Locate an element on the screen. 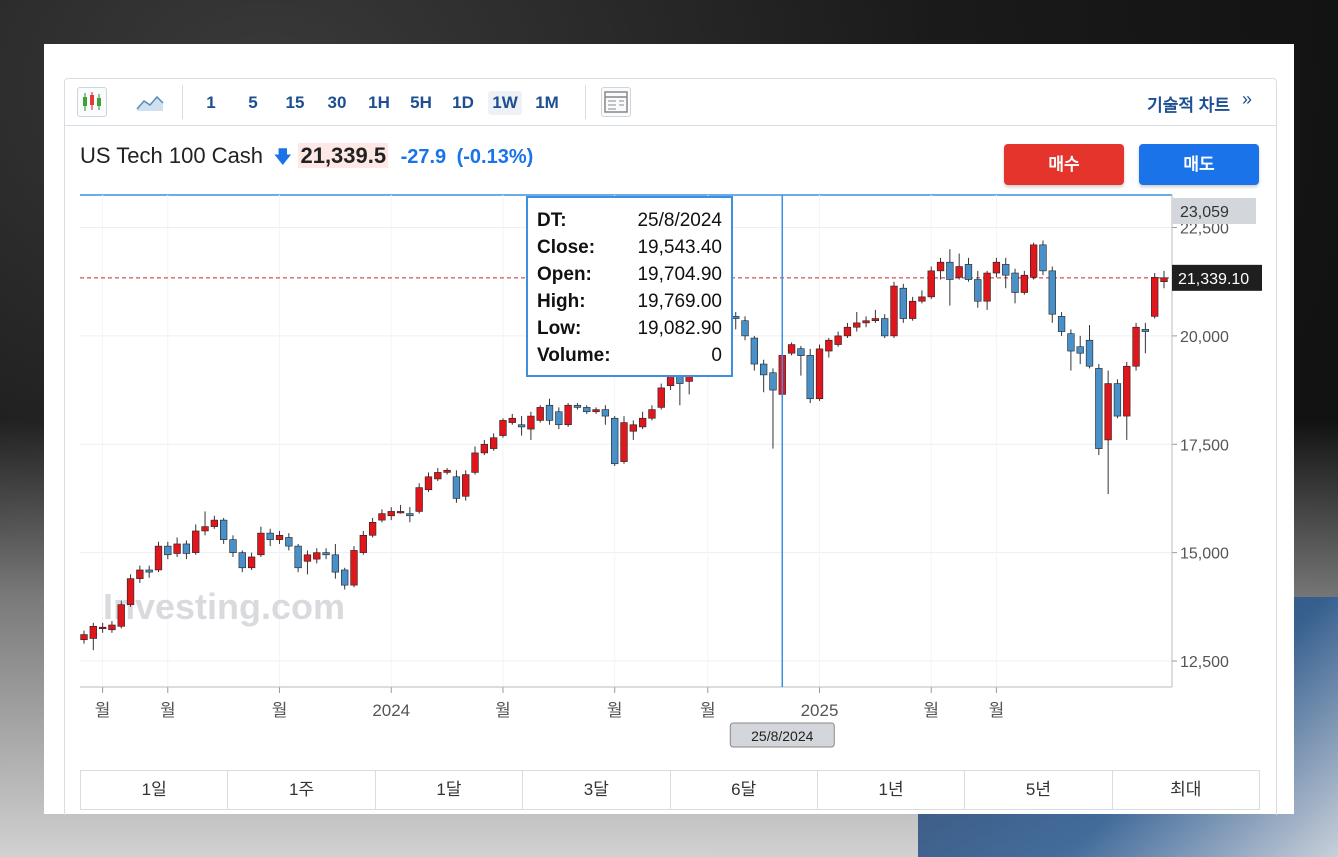 This screenshot has width=1338, height=857. sell-button: 매도 is located at coordinates (1199, 164).